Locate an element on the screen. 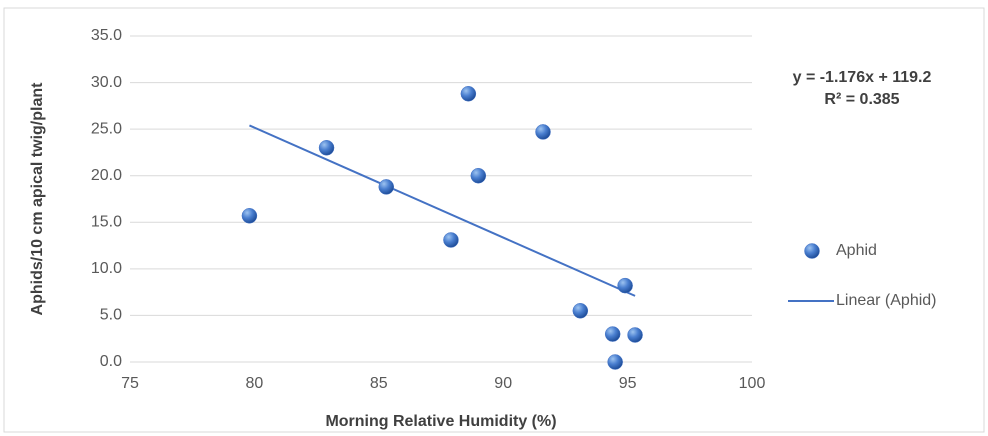 The height and width of the screenshot is (436, 988). y-tick-label: 35.0 is located at coordinates (106, 35).